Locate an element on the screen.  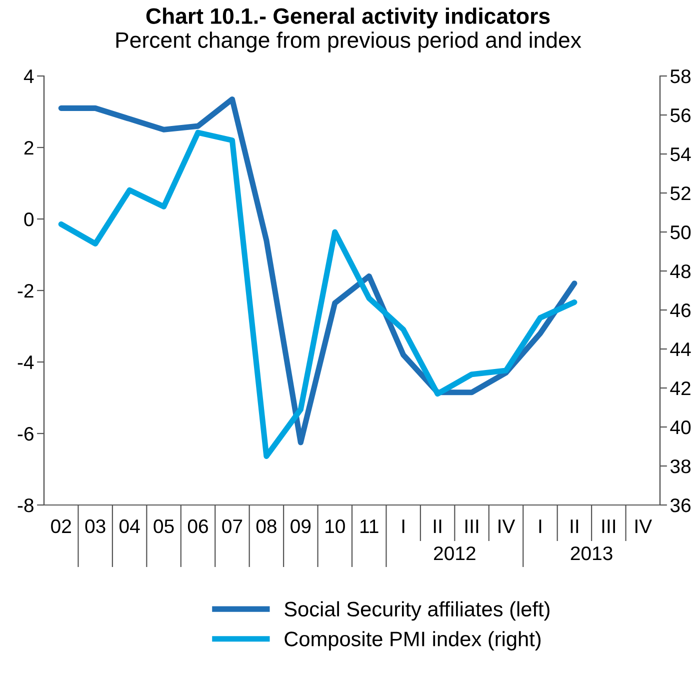
x-tick-label: 06 is located at coordinates (198, 526).